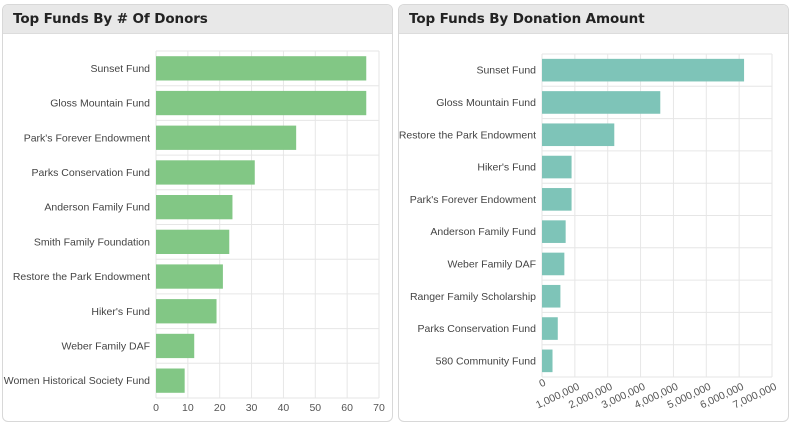 Image resolution: width=791 pixels, height=426 pixels. What do you see at coordinates (467, 135) in the screenshot?
I see `amount-category-label: Restore the Park Endowment` at bounding box center [467, 135].